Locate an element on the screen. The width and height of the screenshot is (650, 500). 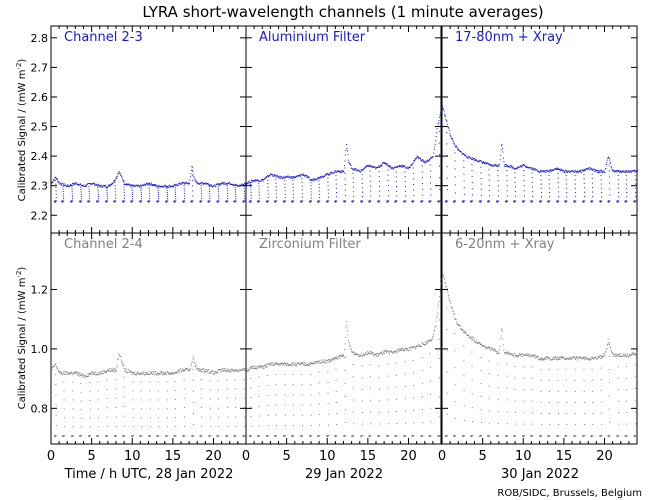
panel-17-80nm-xray: 17-80nm + Xray is located at coordinates (539, 129).